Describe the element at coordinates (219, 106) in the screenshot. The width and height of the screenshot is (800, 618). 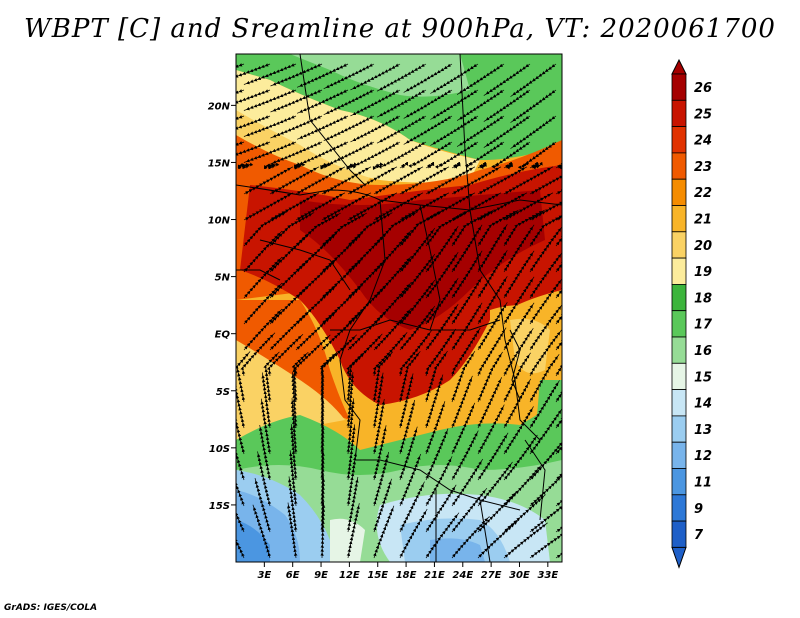
I see `lat-label: 20N` at that location.